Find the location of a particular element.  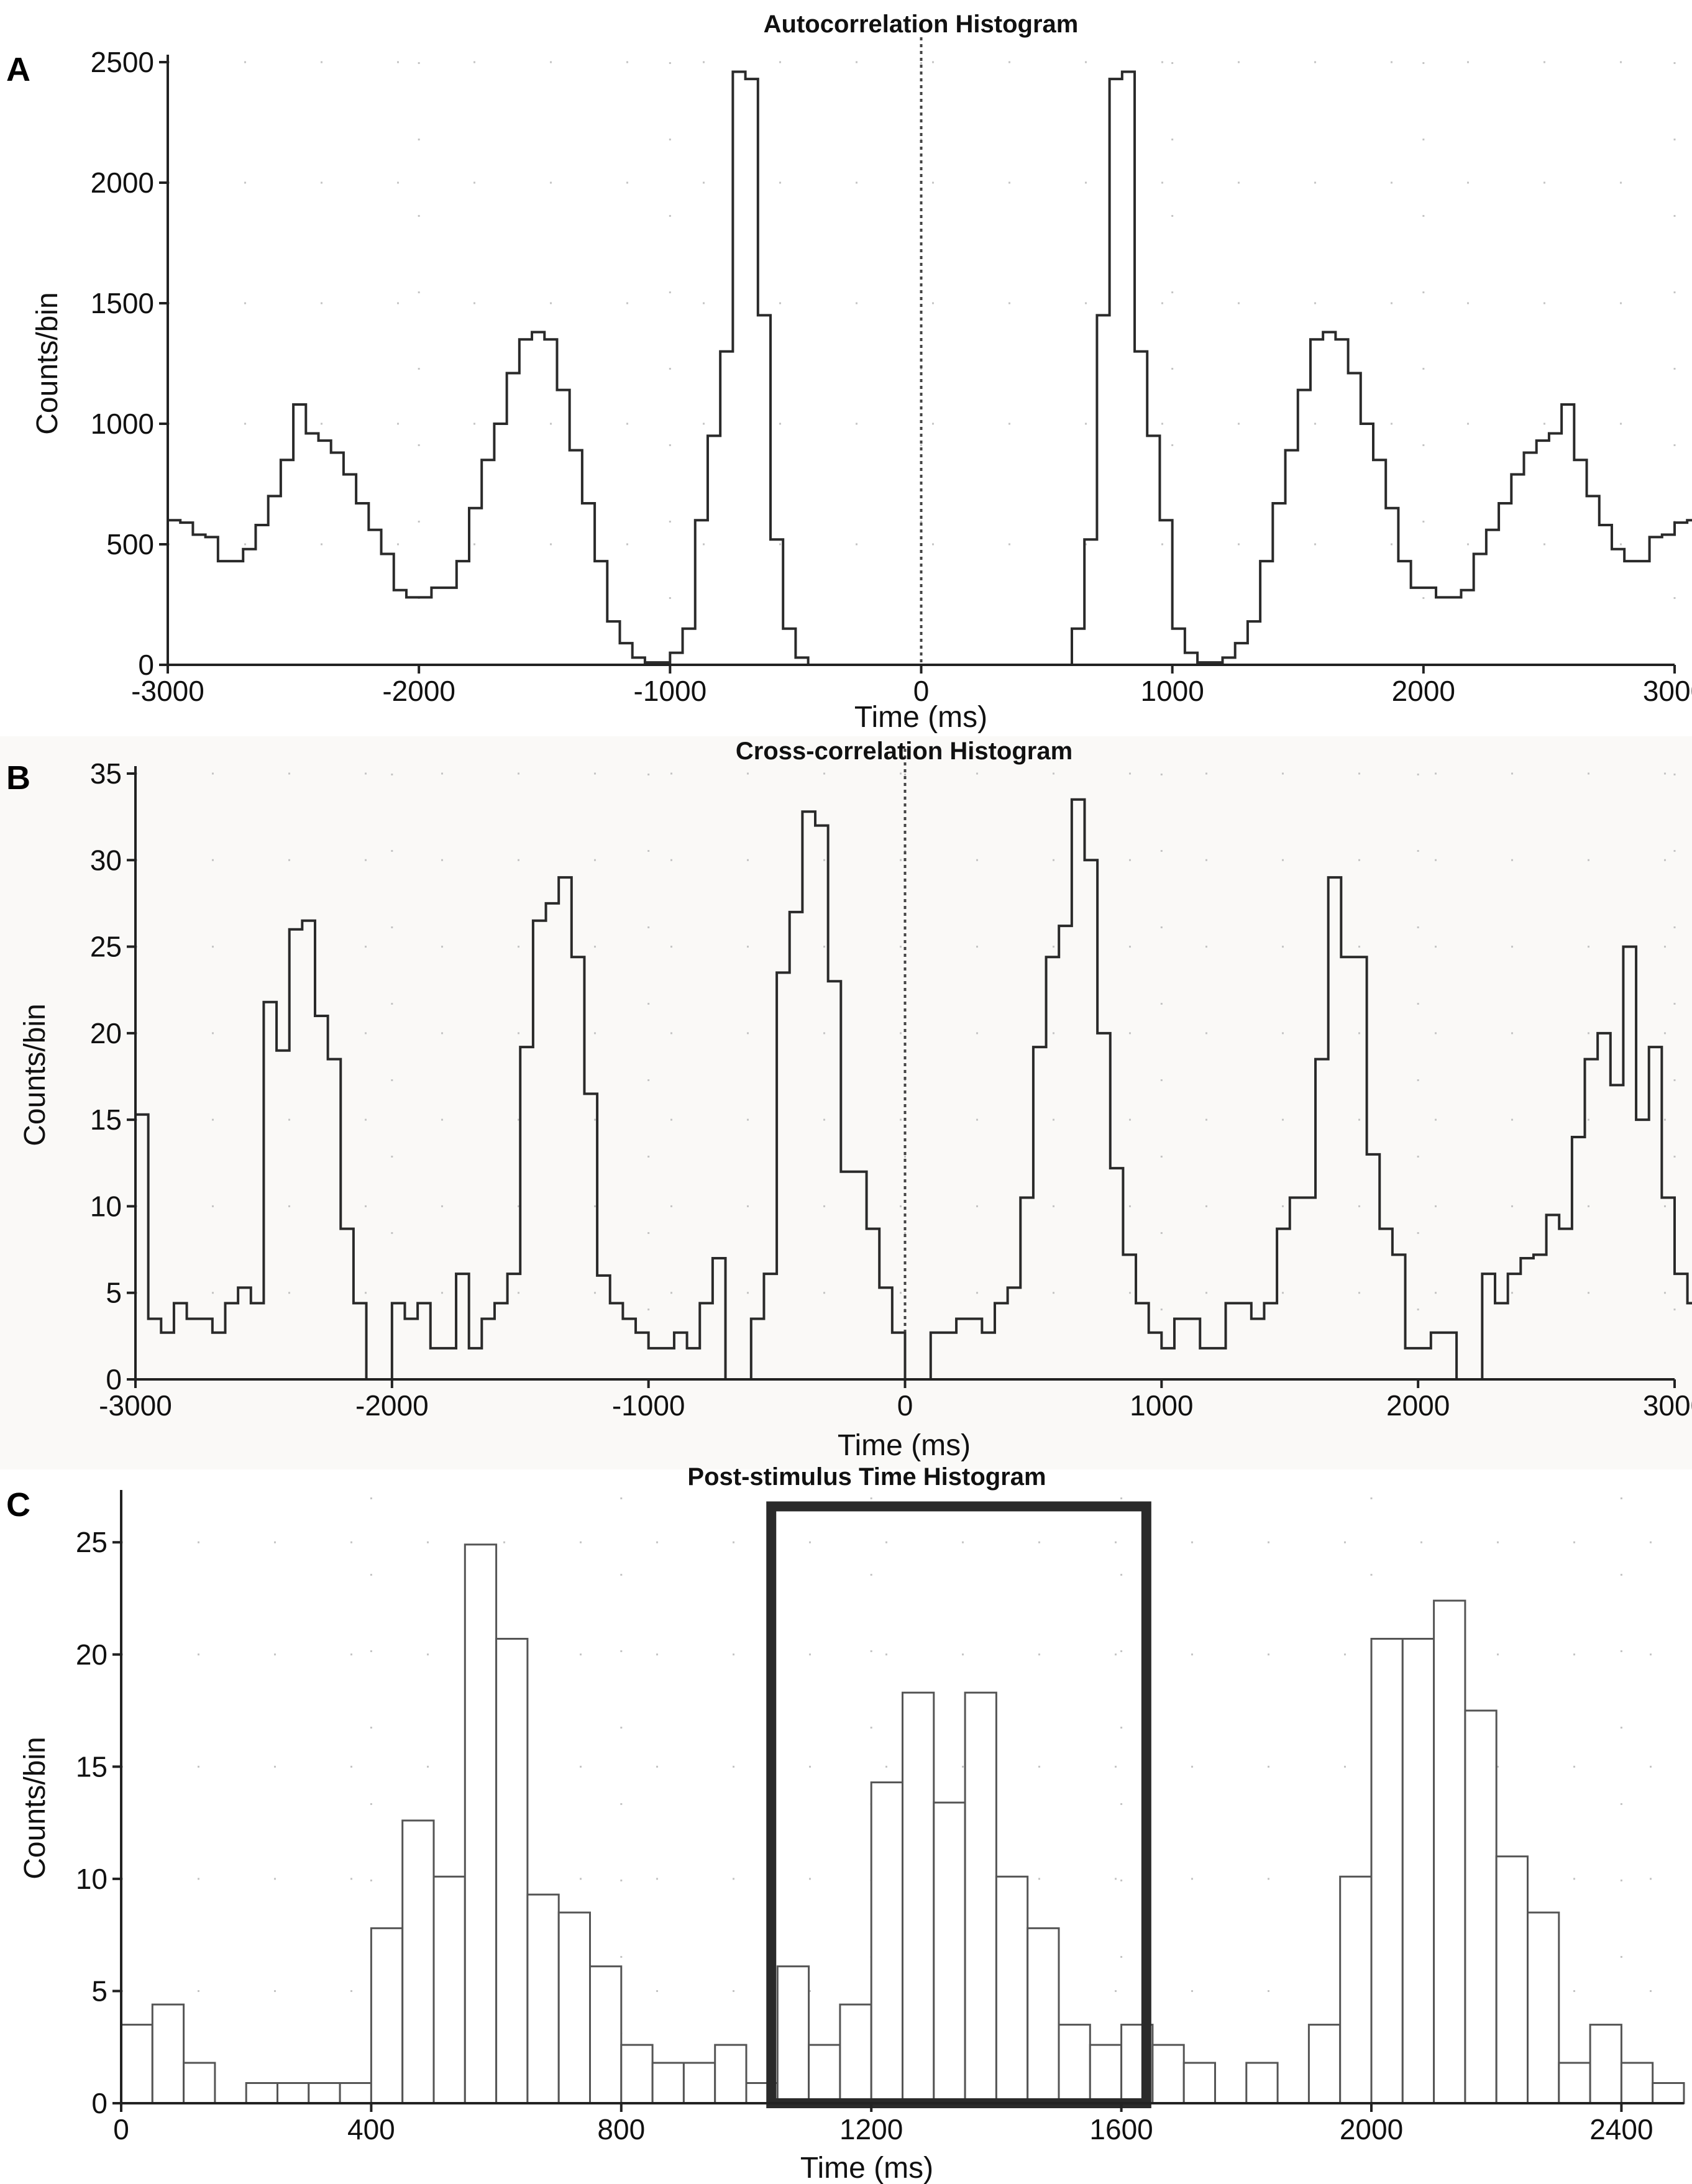

panel-b-x-tick-label-1: -2000 is located at coordinates (392, 1405).